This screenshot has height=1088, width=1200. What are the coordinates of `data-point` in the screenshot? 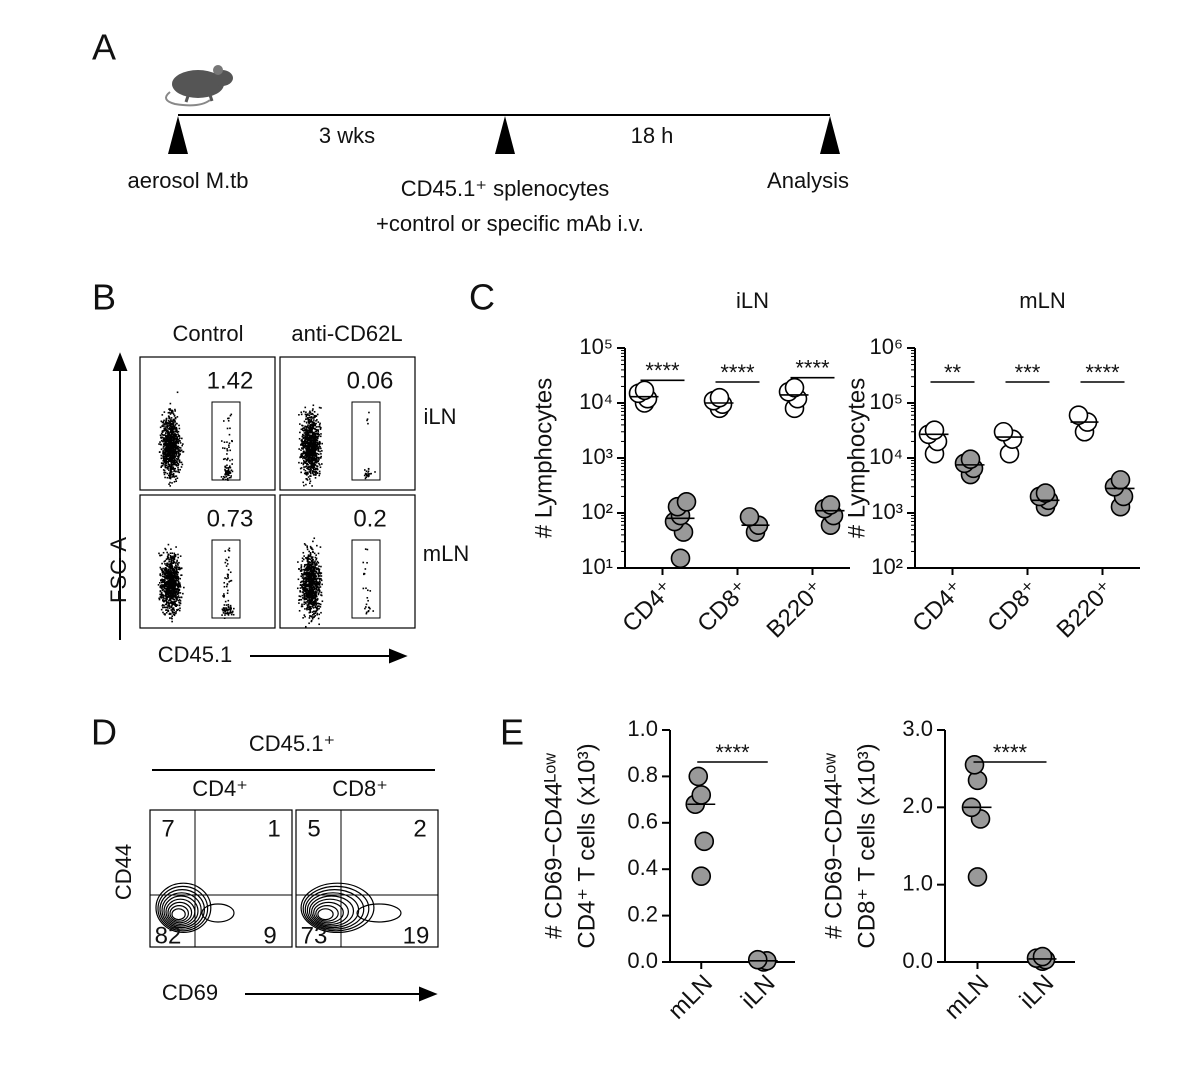 It's located at (830, 505).